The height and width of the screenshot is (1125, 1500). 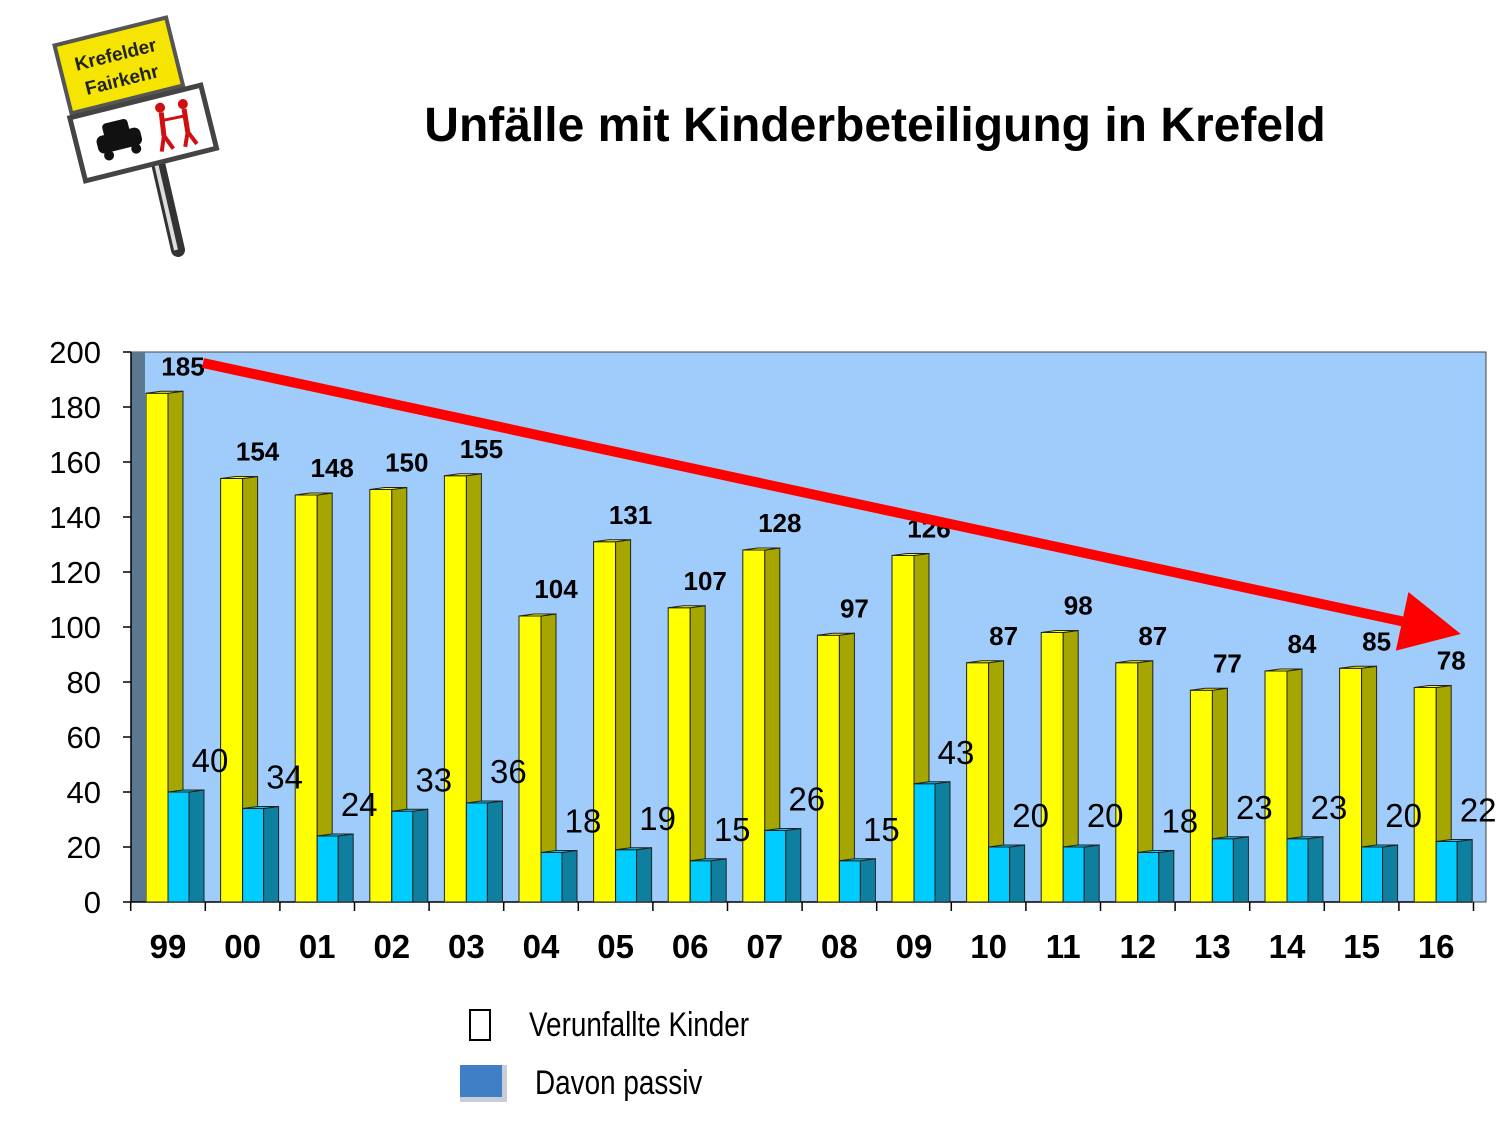 I want to click on data-label-davon-passiv: 22, so click(x=1478, y=810).